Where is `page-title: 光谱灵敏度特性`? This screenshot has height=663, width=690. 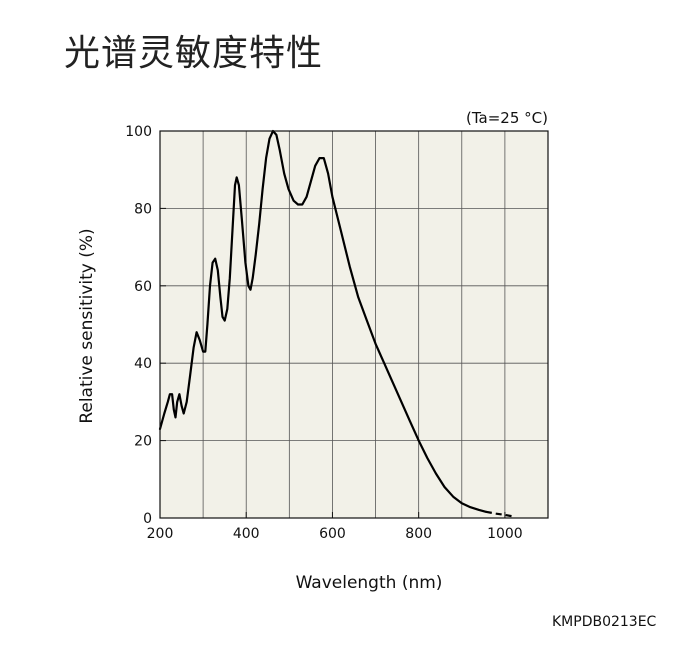
page-title: 光谱灵敏度特性 is located at coordinates (194, 53).